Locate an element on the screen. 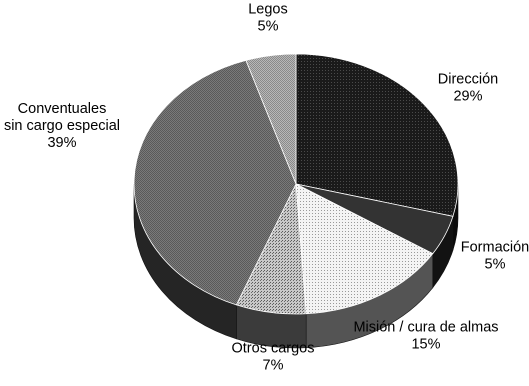  slice-name: sin cargo especial is located at coordinates (62, 126).